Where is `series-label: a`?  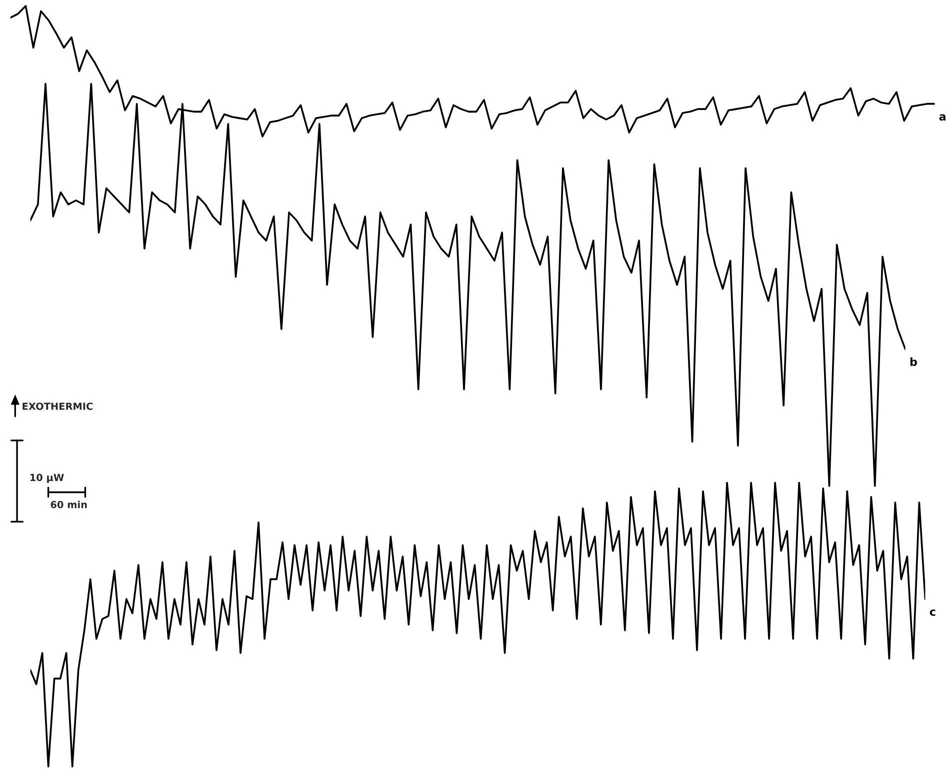
series-label: a is located at coordinates (942, 117).